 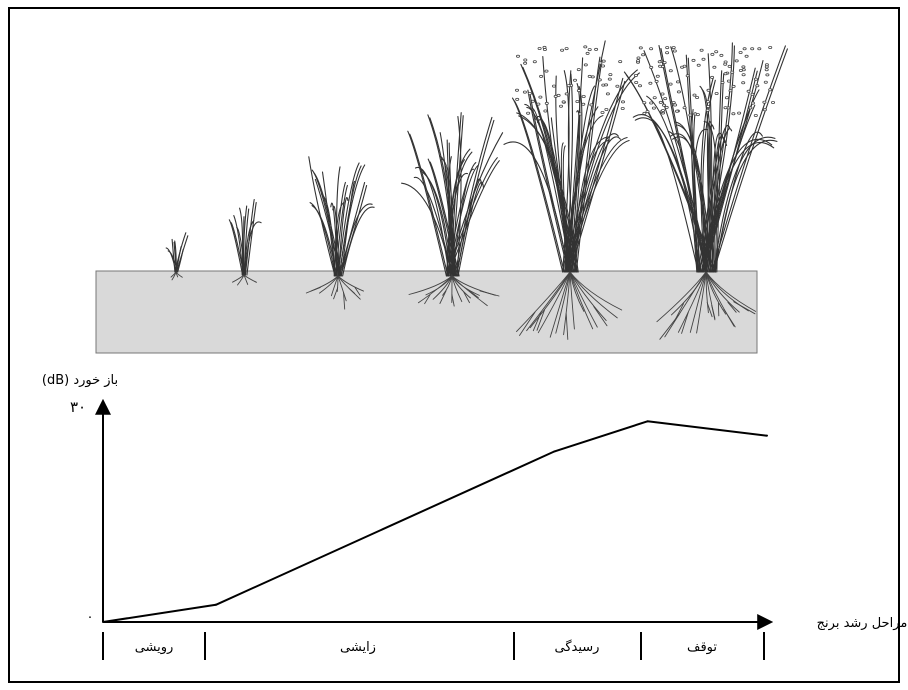 What do you see at coordinates (426, 312) in the screenshot?
I see `soil-panel` at bounding box center [426, 312].